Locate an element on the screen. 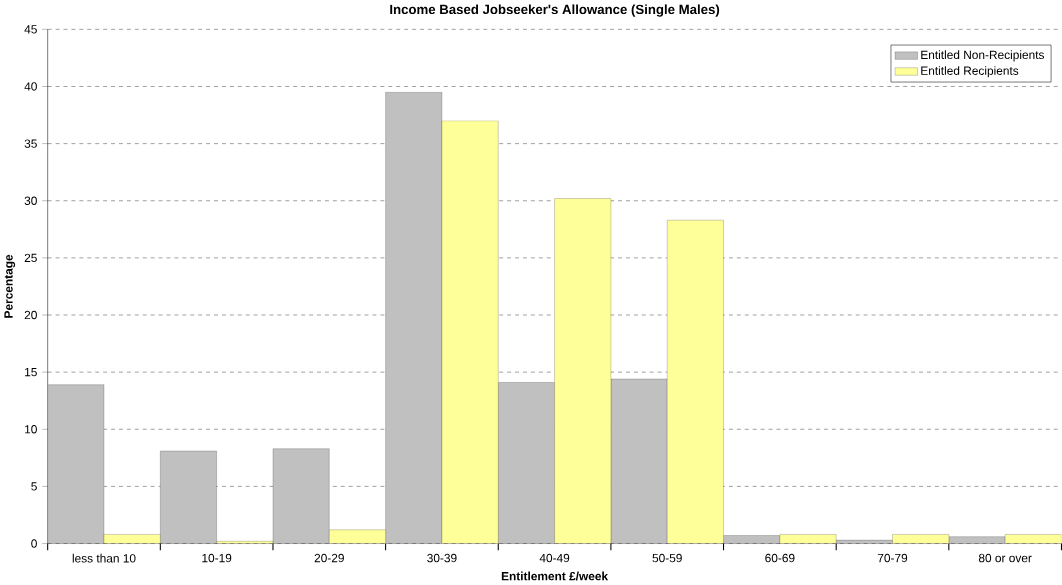  y-tick-label: 5 is located at coordinates (34, 486).